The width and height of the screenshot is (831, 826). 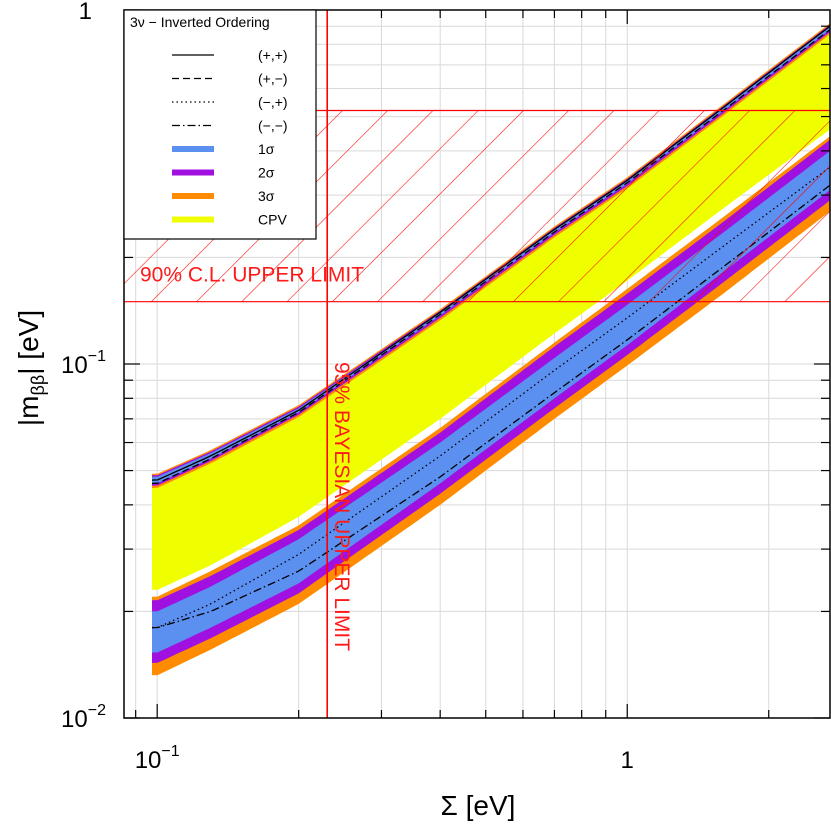 I want to click on legend-item-label: (−,−), so click(x=273, y=126).